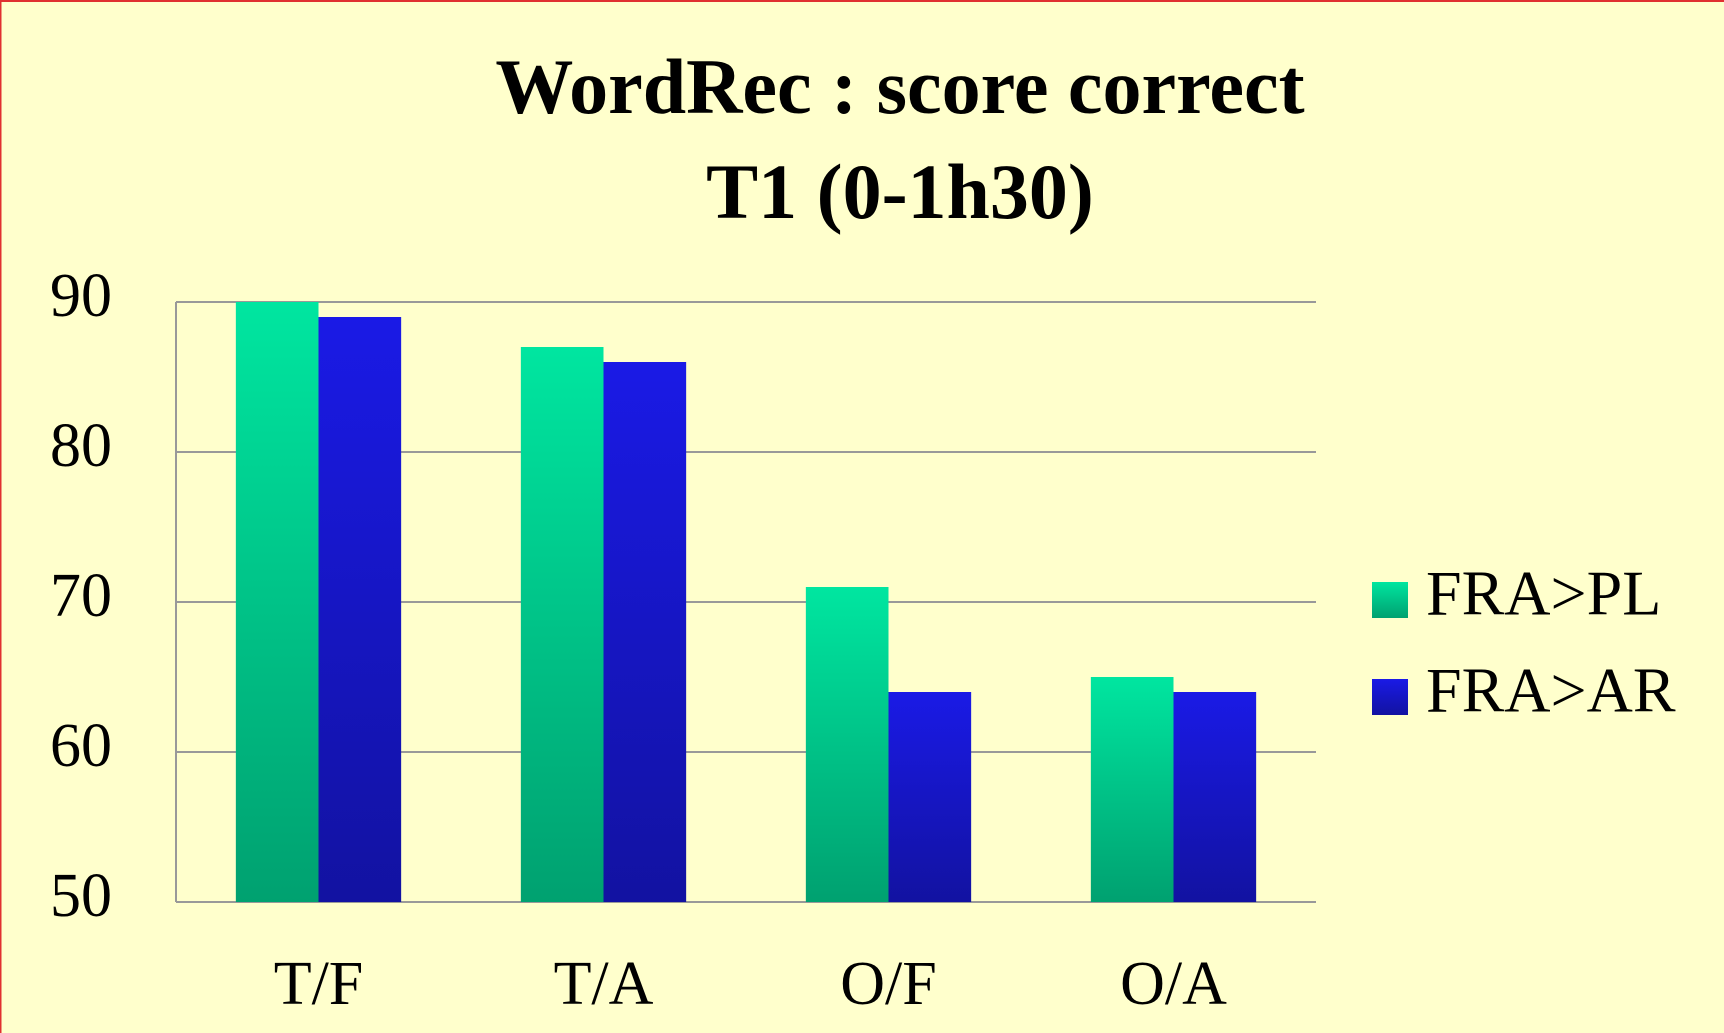 Image resolution: width=1724 pixels, height=1033 pixels. I want to click on x-tick-label: T/A, so click(604, 984).